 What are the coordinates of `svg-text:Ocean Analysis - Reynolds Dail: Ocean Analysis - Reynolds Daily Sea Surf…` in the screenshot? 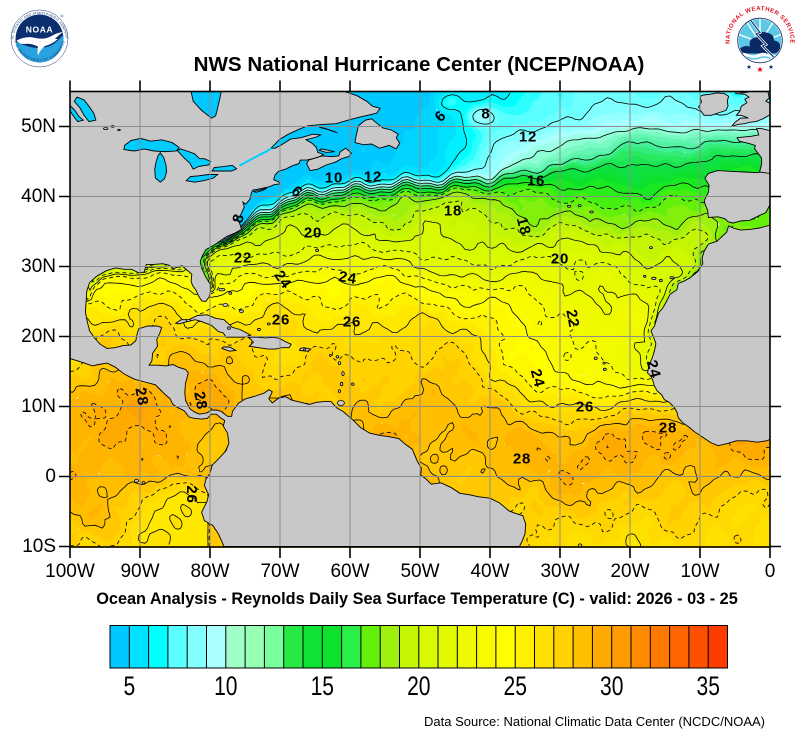 It's located at (417, 599).